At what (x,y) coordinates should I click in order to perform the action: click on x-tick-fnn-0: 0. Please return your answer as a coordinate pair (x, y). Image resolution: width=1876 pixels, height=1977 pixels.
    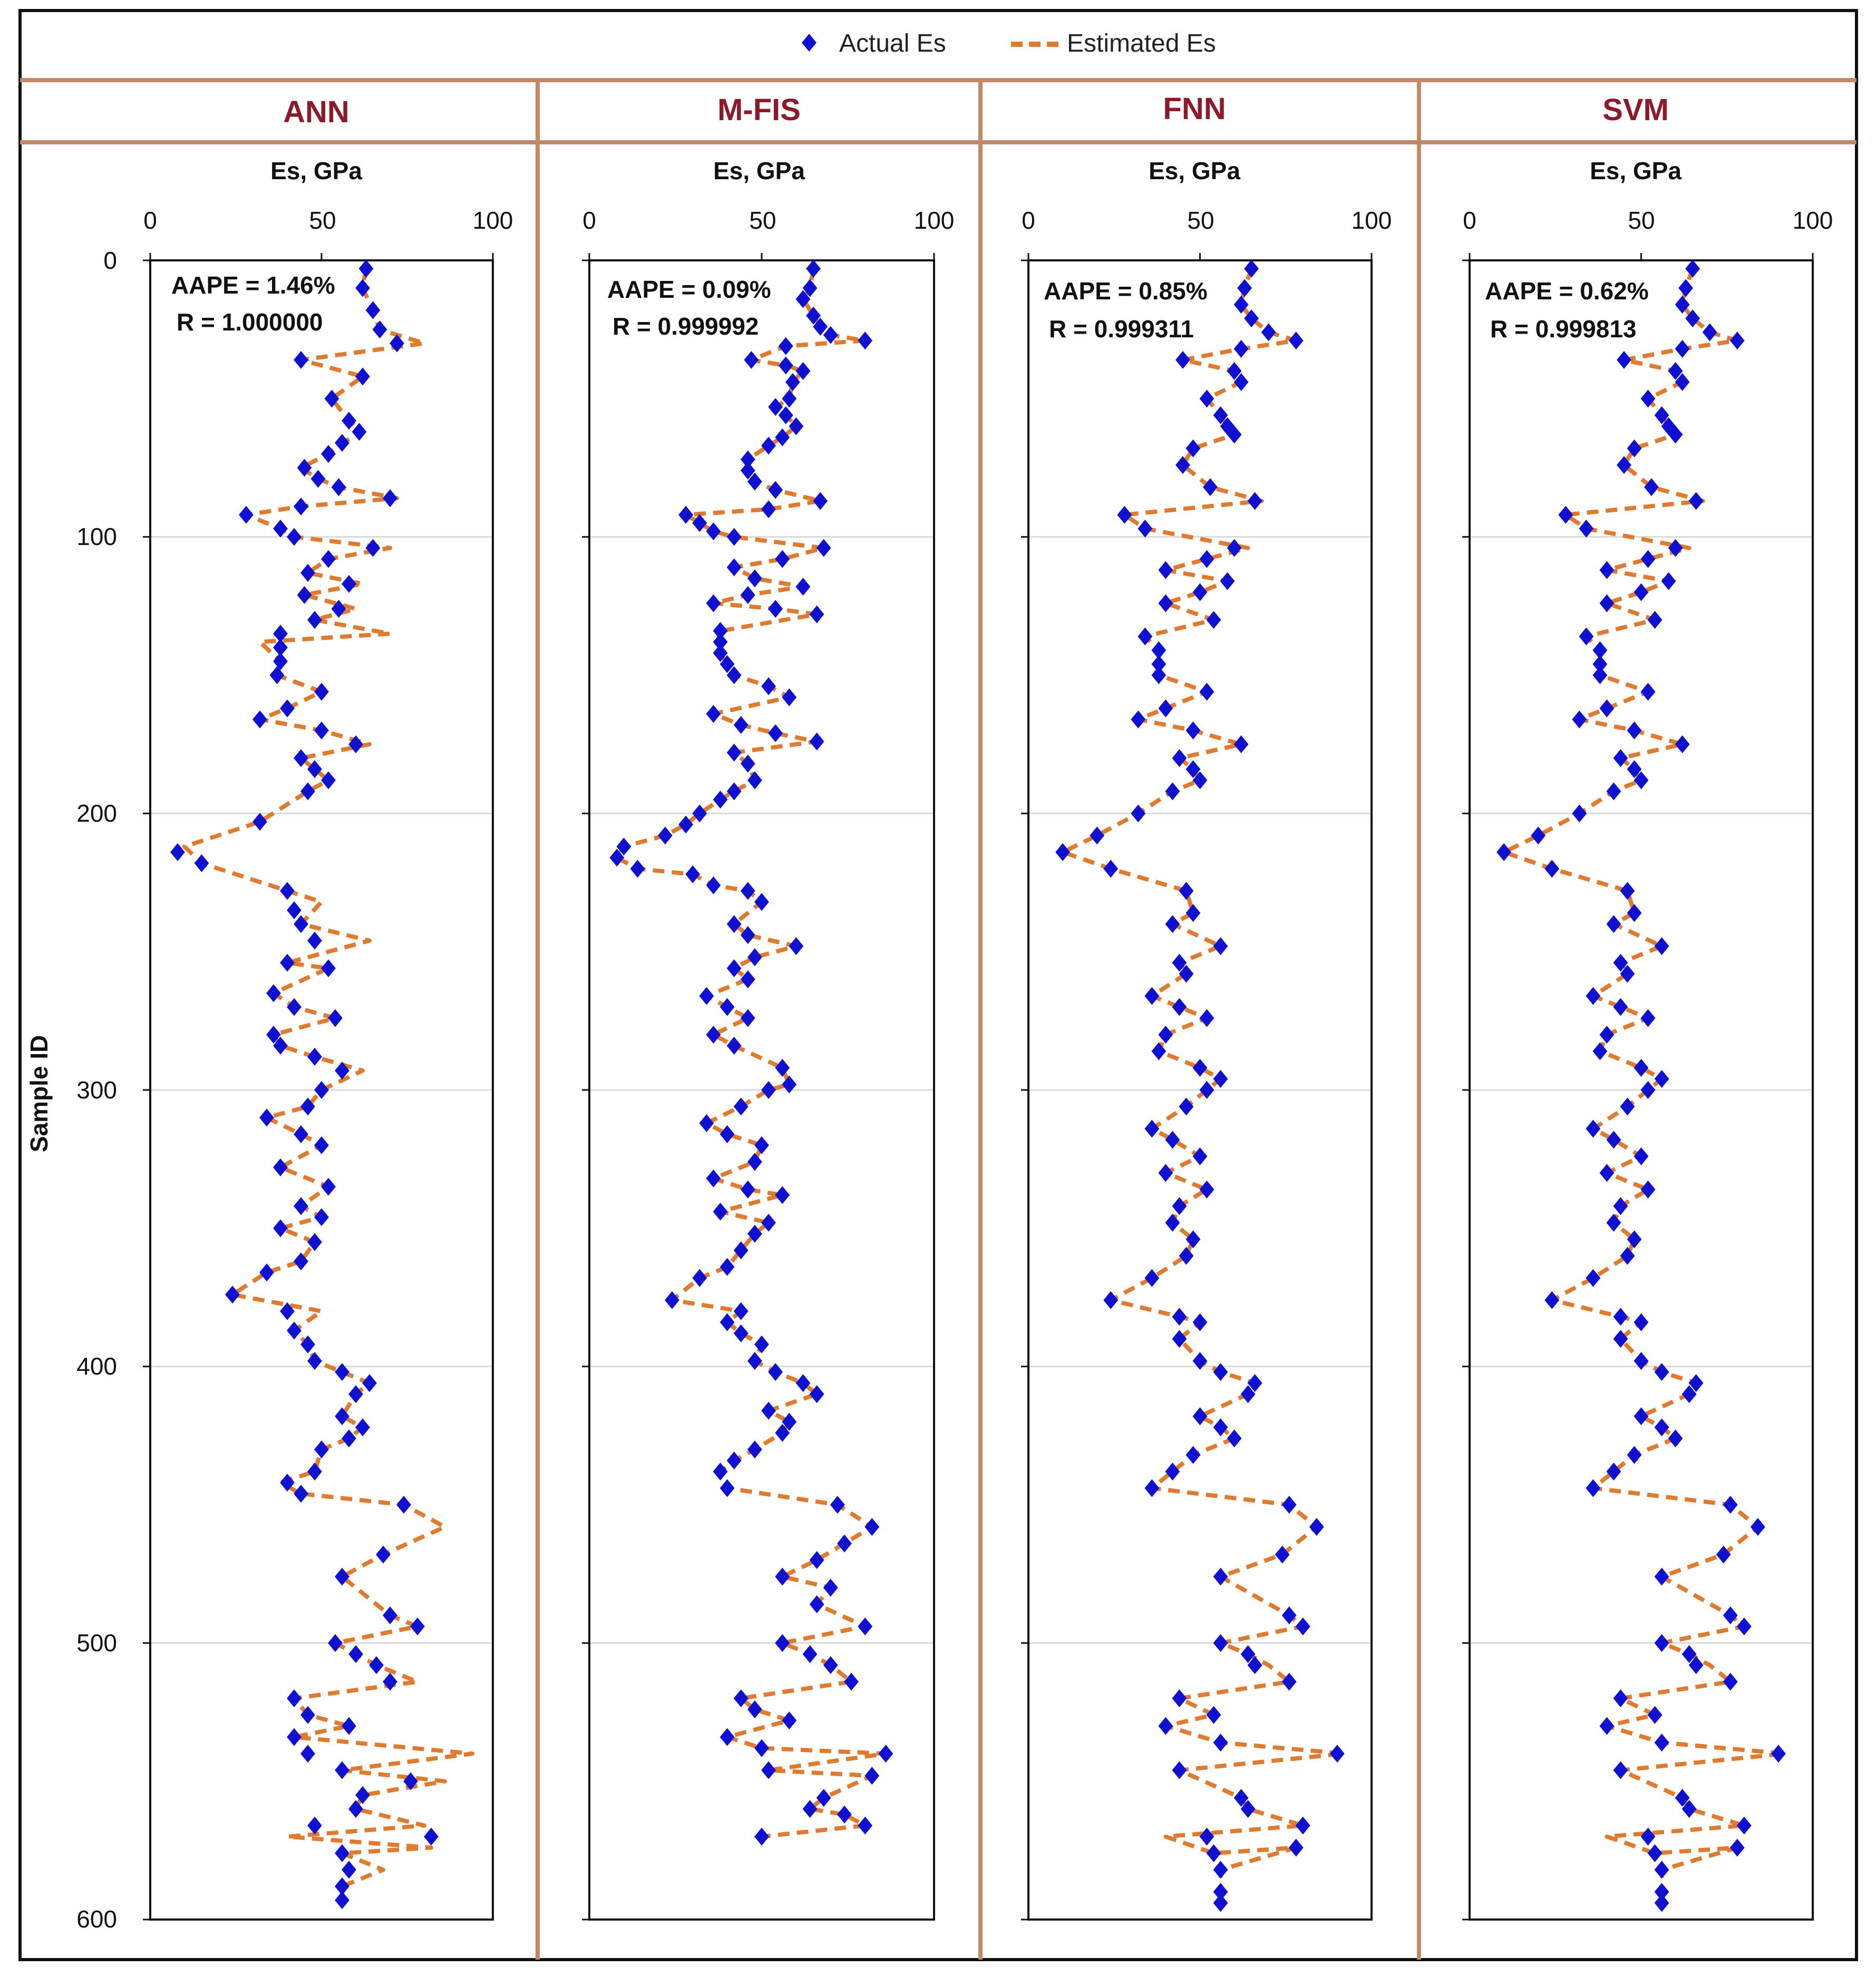
    Looking at the image, I should click on (1028, 220).